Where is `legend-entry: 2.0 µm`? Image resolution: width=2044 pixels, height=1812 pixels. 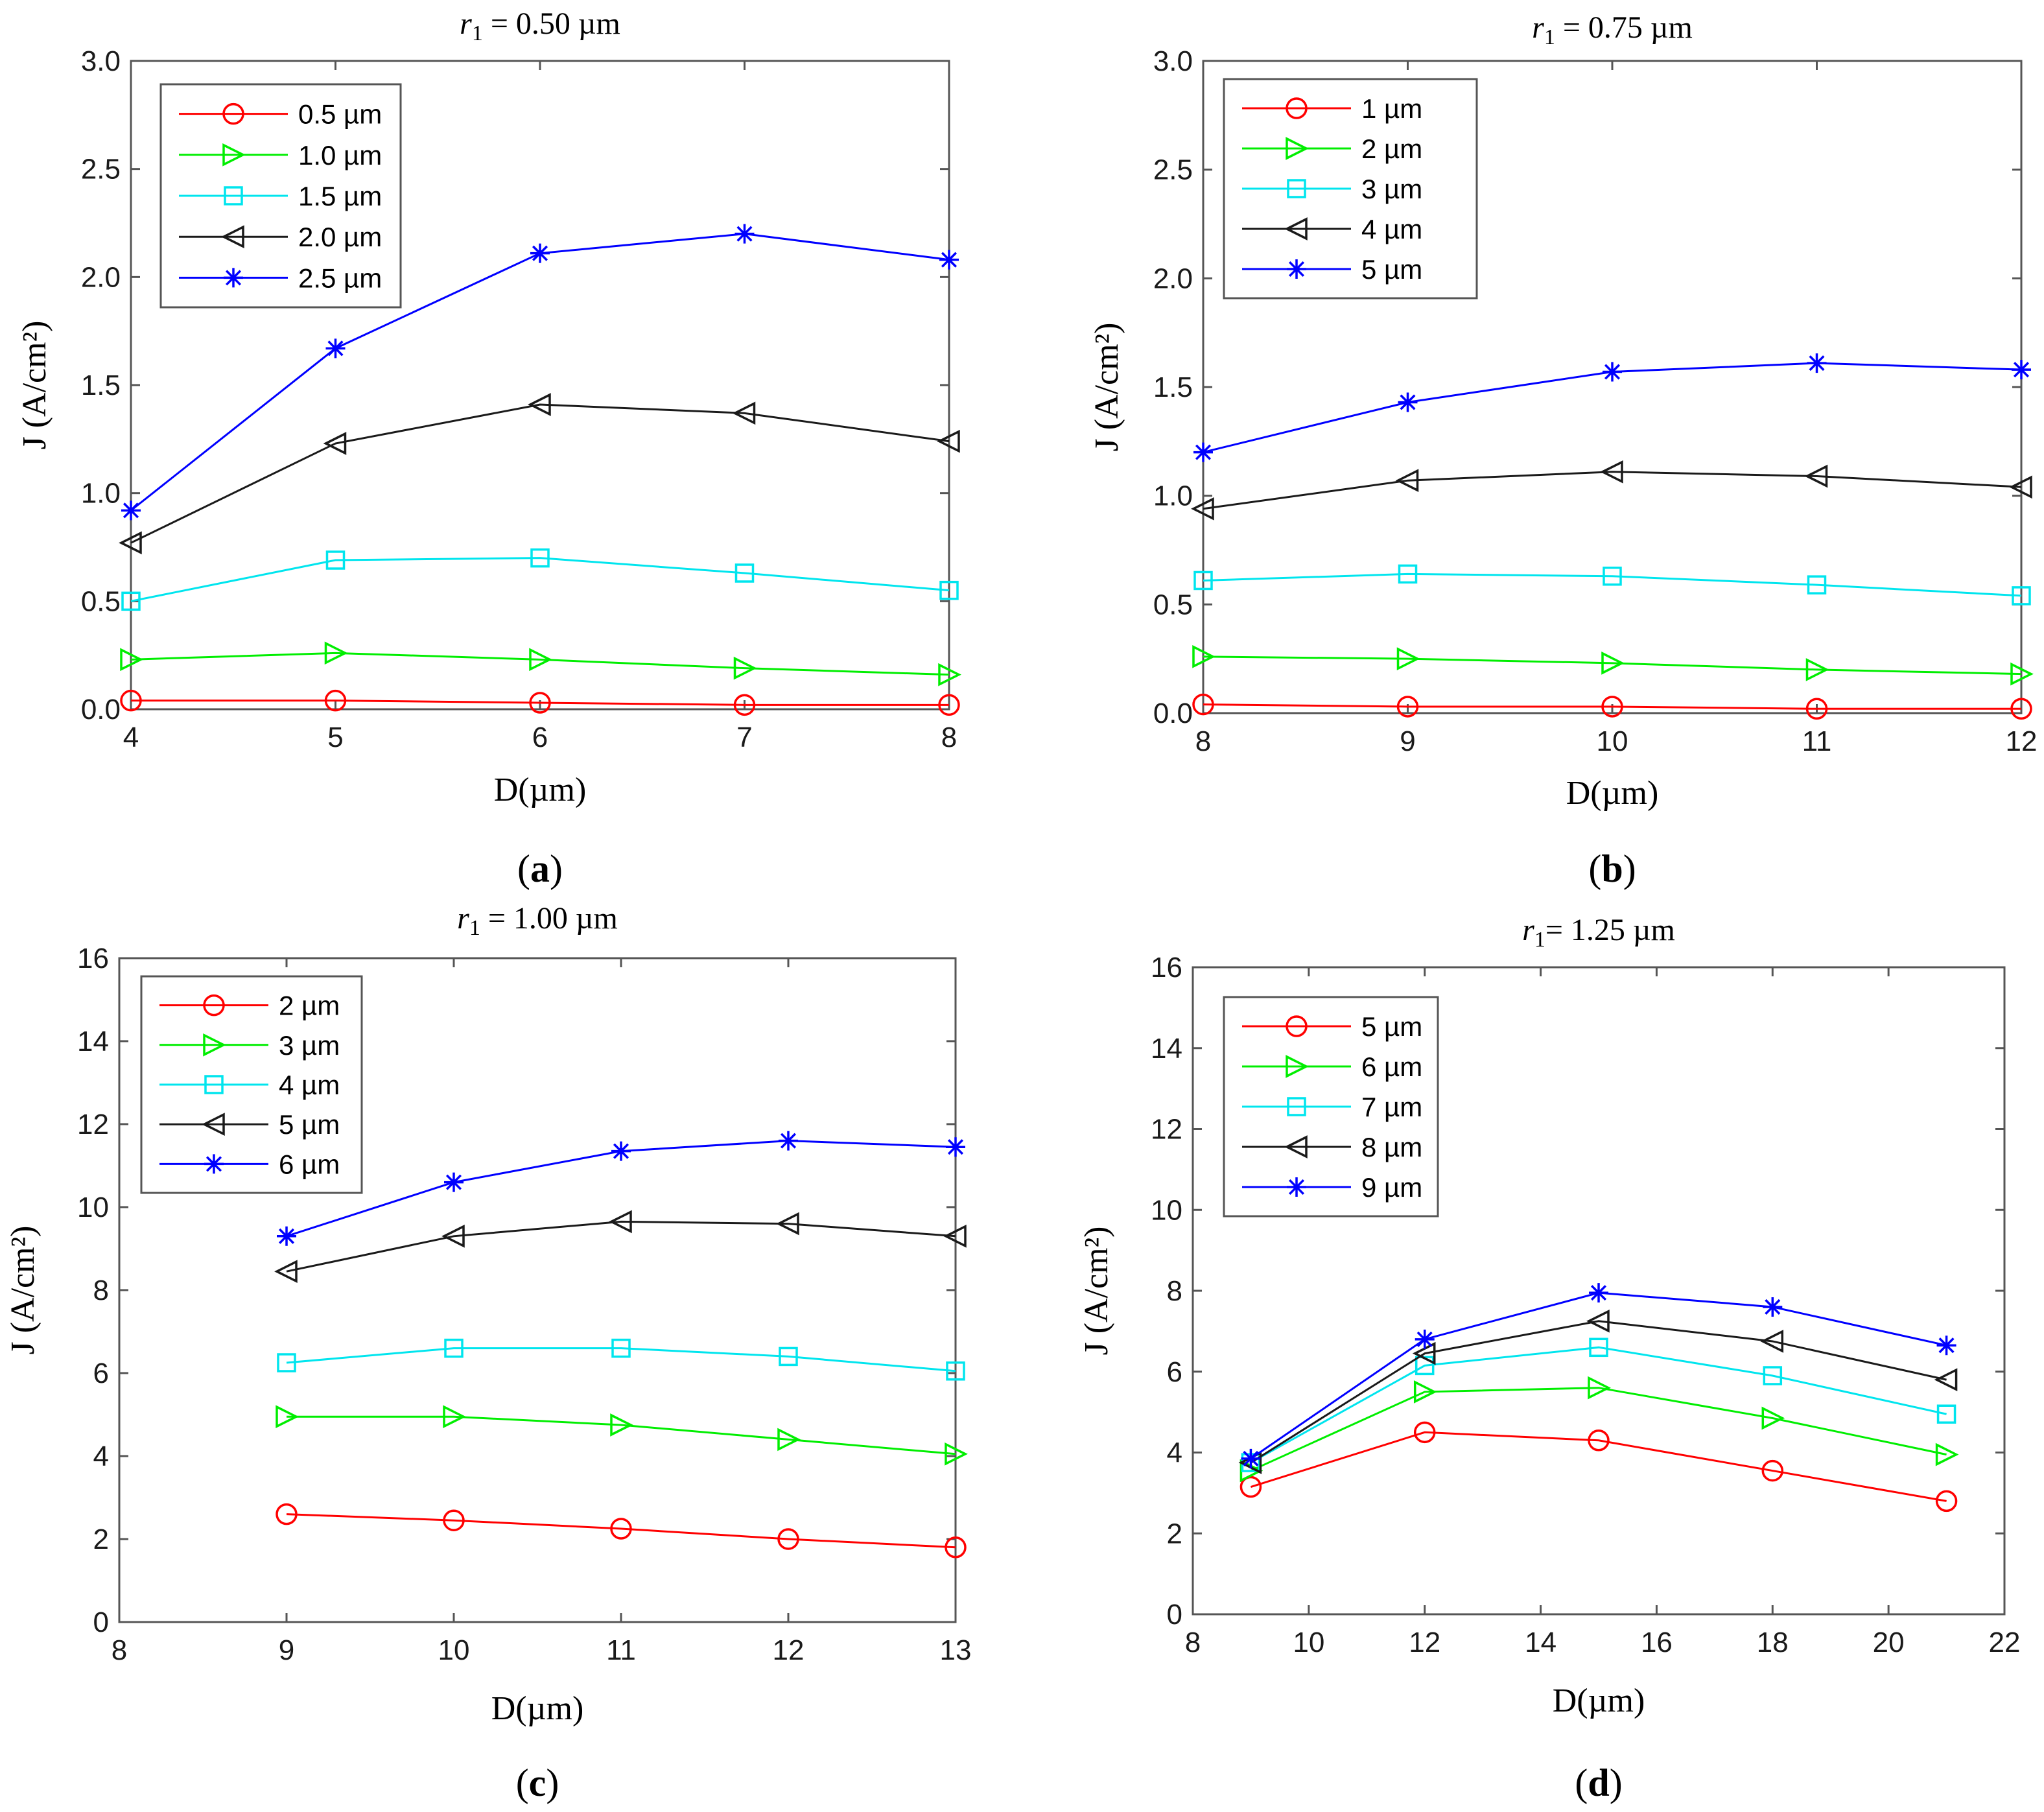
legend-entry: 2.0 µm is located at coordinates (340, 237).